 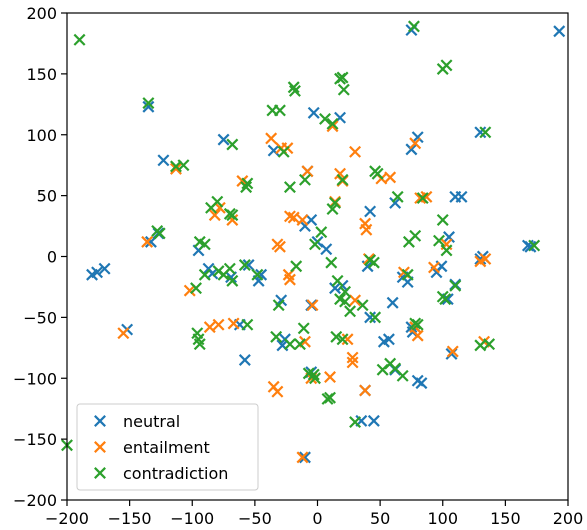 What do you see at coordinates (100, 447) in the screenshot?
I see `legend-marker-entailment` at bounding box center [100, 447].